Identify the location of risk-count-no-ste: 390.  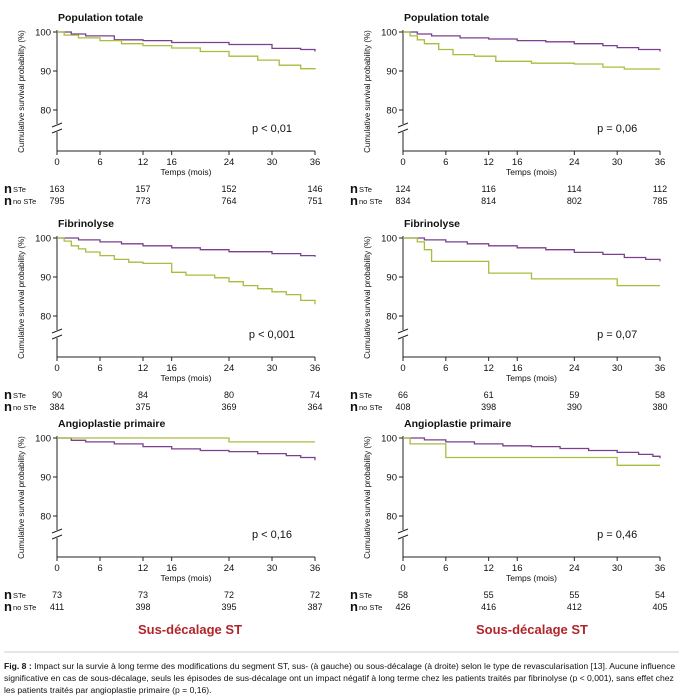
(574, 407).